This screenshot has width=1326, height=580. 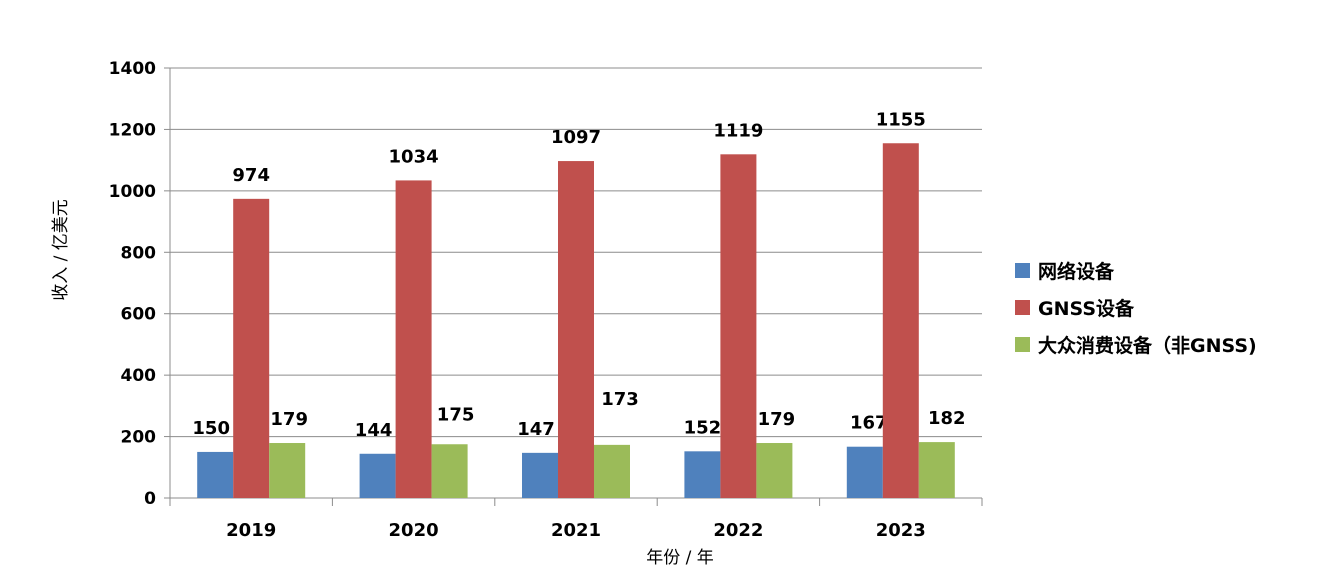 What do you see at coordinates (1076, 272) in the screenshot?
I see `legend-label: 网络设备` at bounding box center [1076, 272].